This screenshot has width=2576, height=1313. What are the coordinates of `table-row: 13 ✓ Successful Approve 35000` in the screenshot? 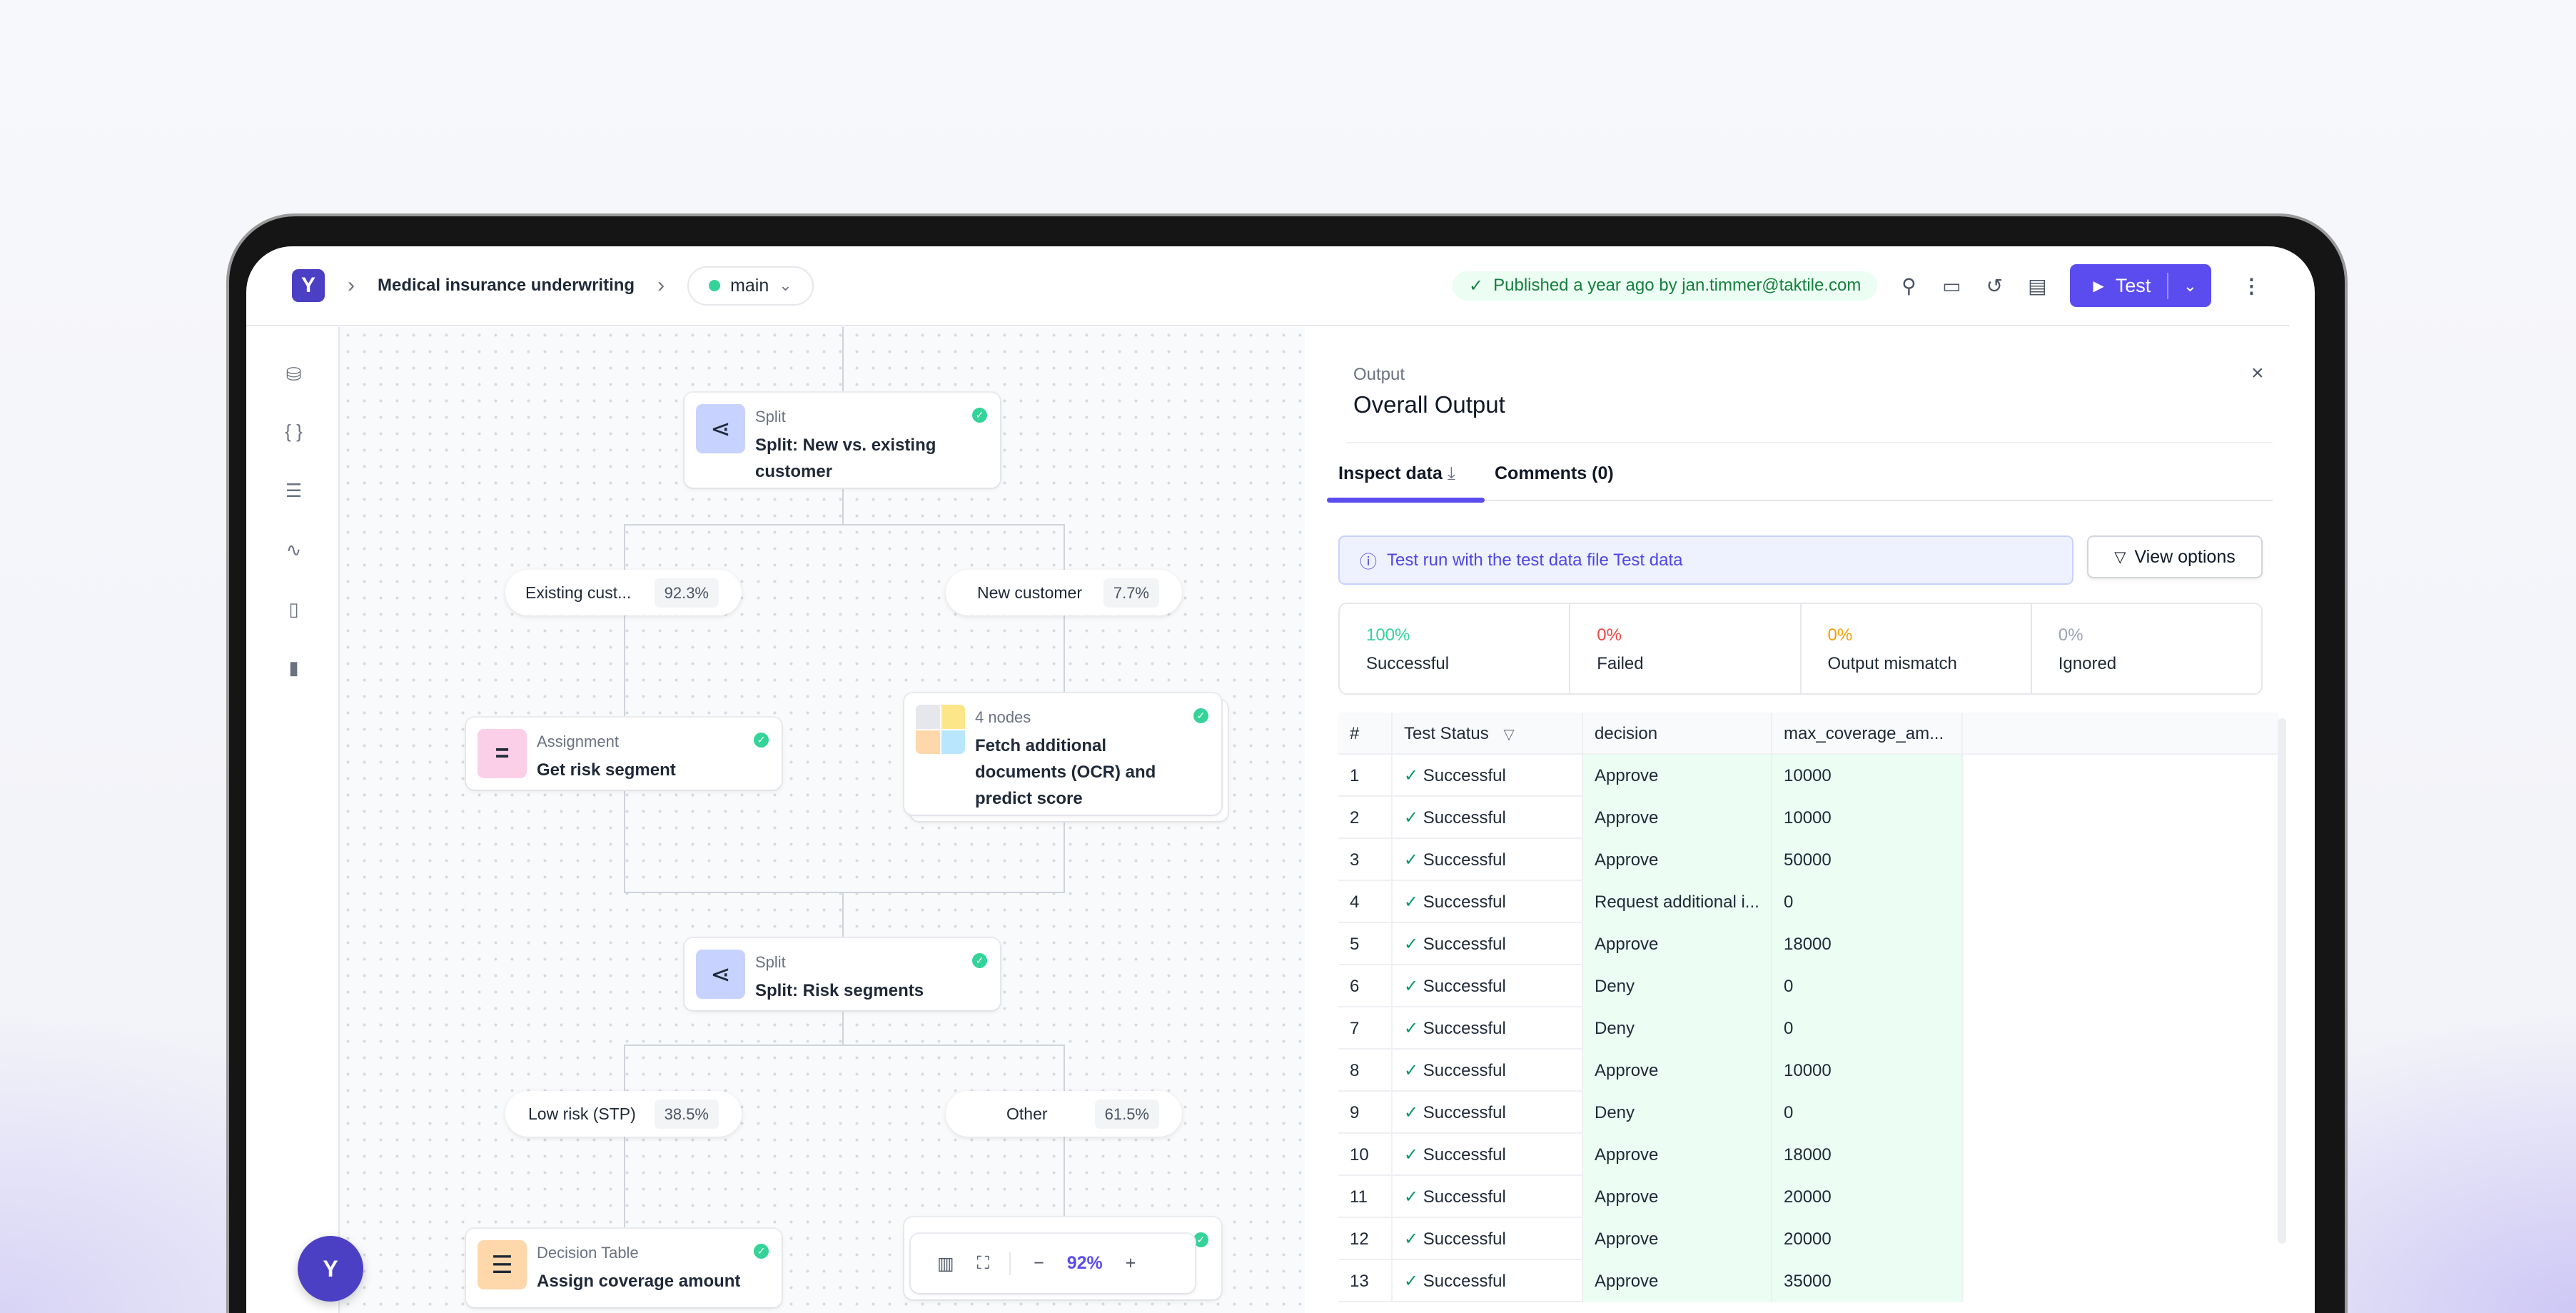 It's located at (1650, 1281).